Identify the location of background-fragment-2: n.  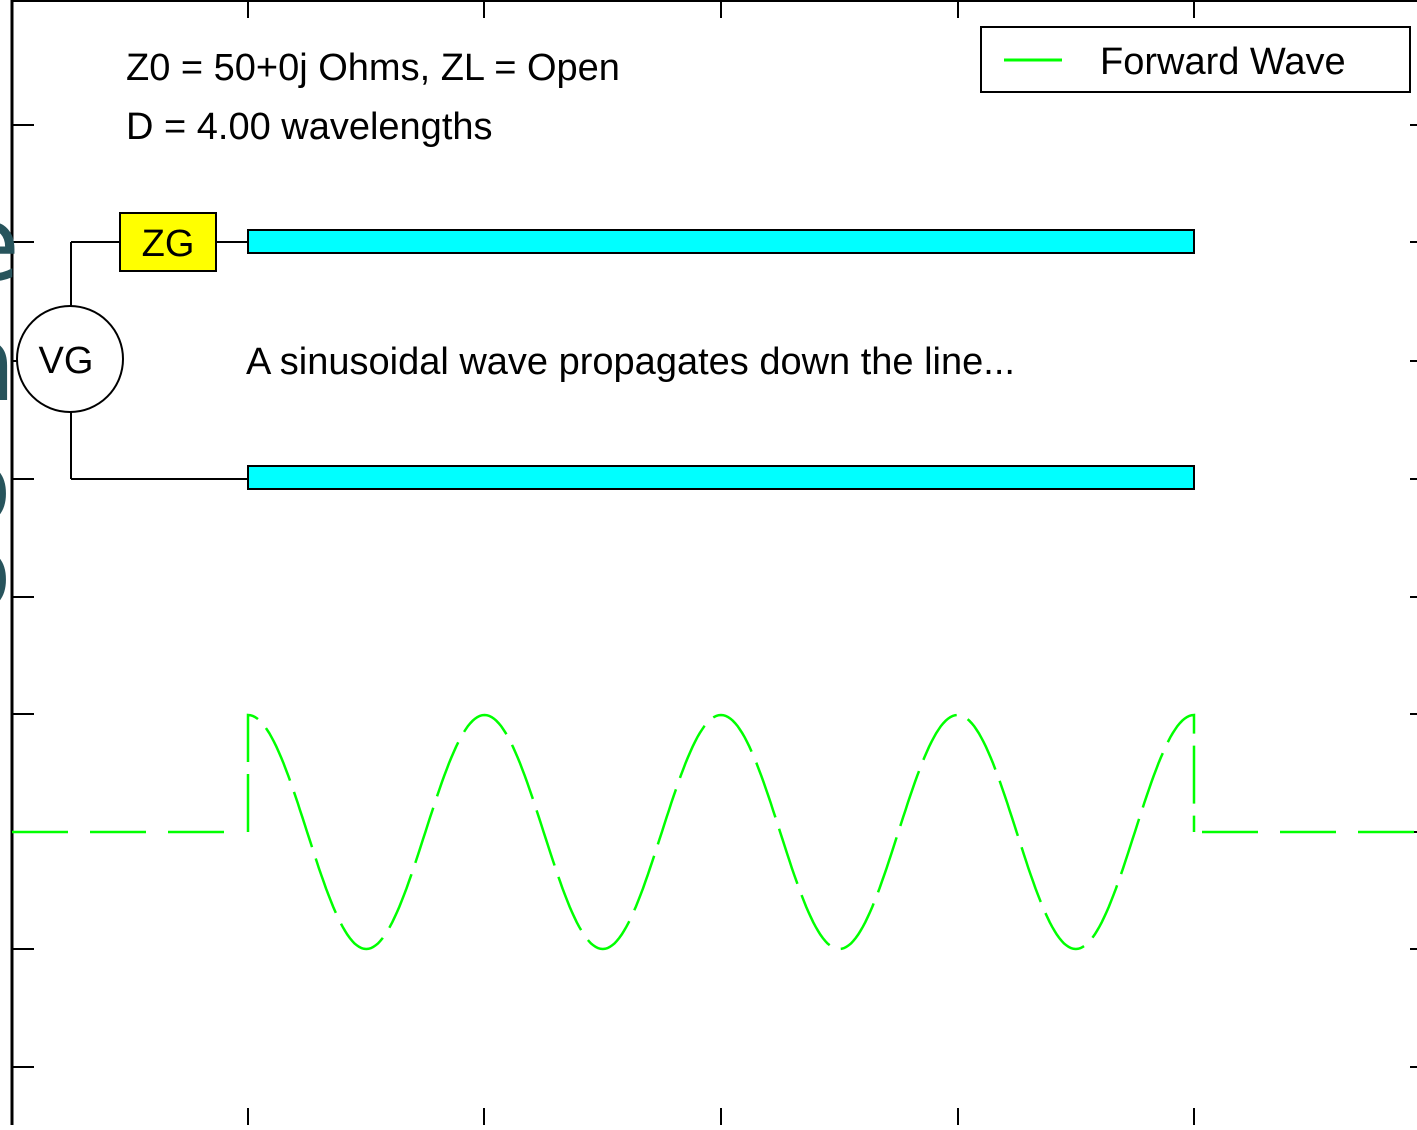
(8, 364).